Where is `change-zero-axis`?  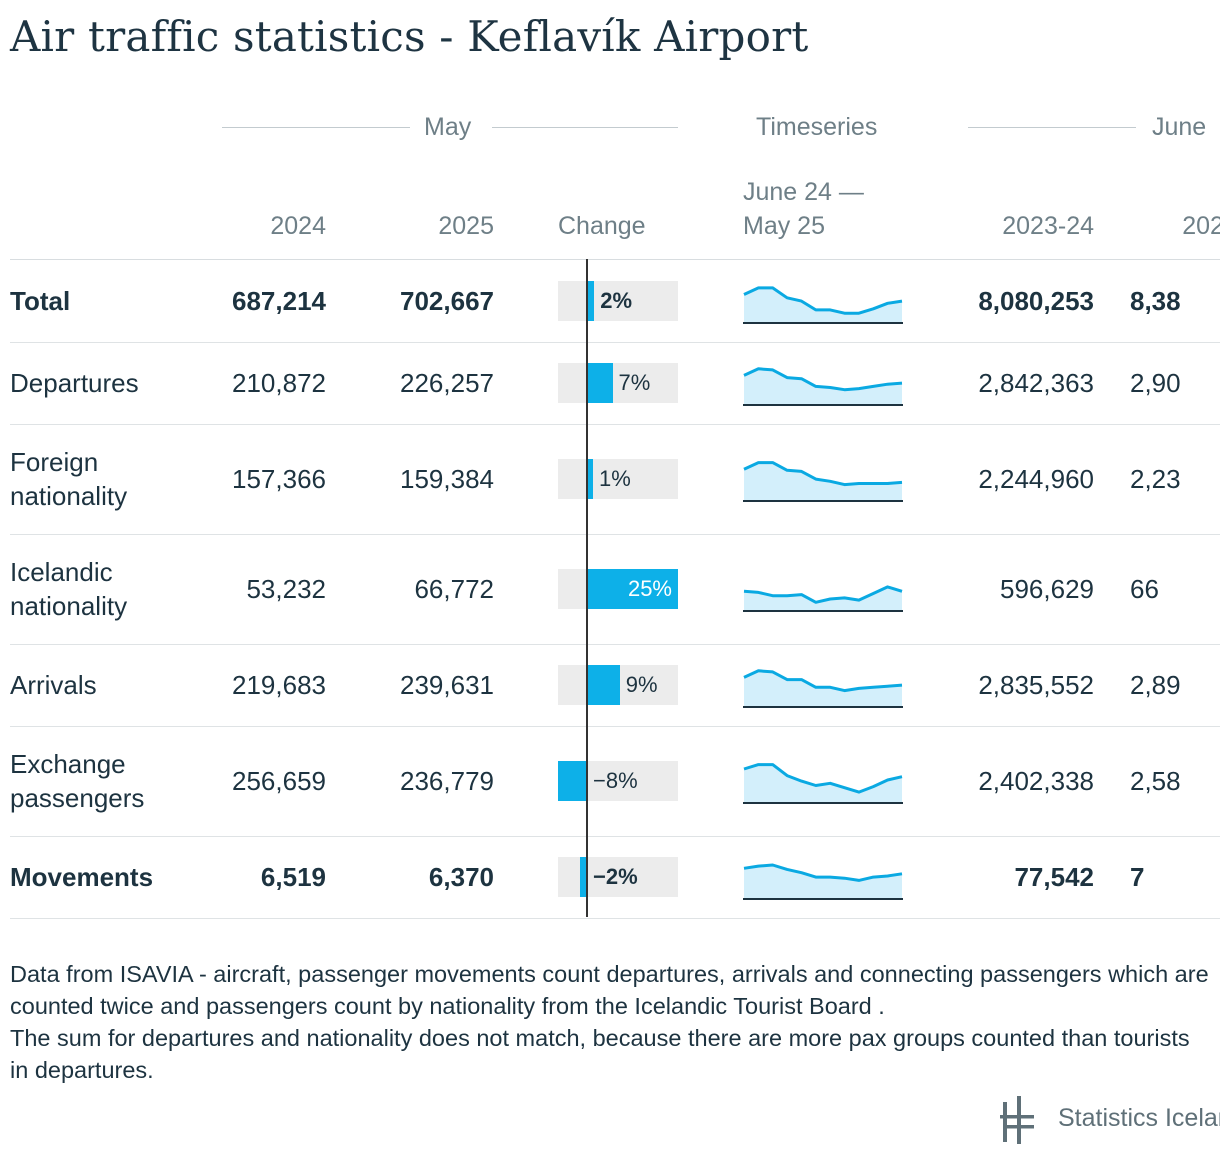 change-zero-axis is located at coordinates (587, 588).